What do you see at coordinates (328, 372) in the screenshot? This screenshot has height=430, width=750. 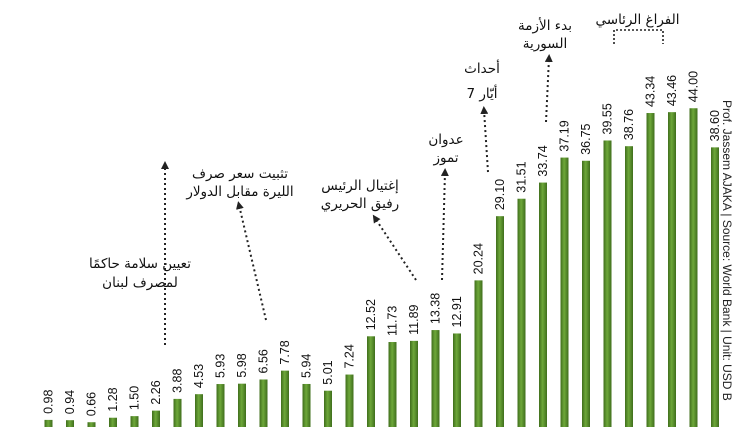 I see `value-label-13: 5.01` at bounding box center [328, 372].